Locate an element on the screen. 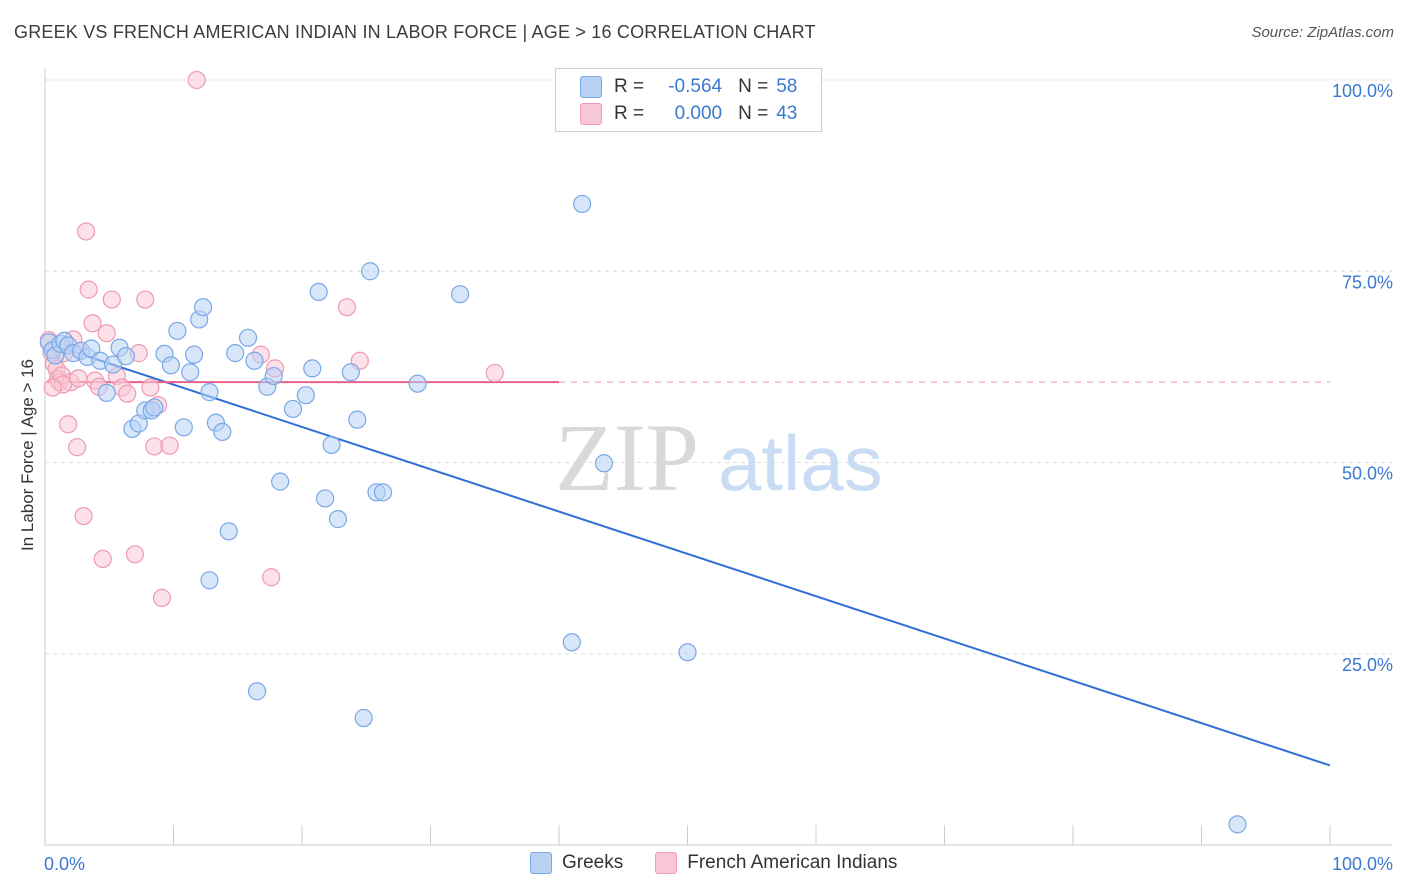  legend-item-greeks: Greeks is located at coordinates (576, 863).